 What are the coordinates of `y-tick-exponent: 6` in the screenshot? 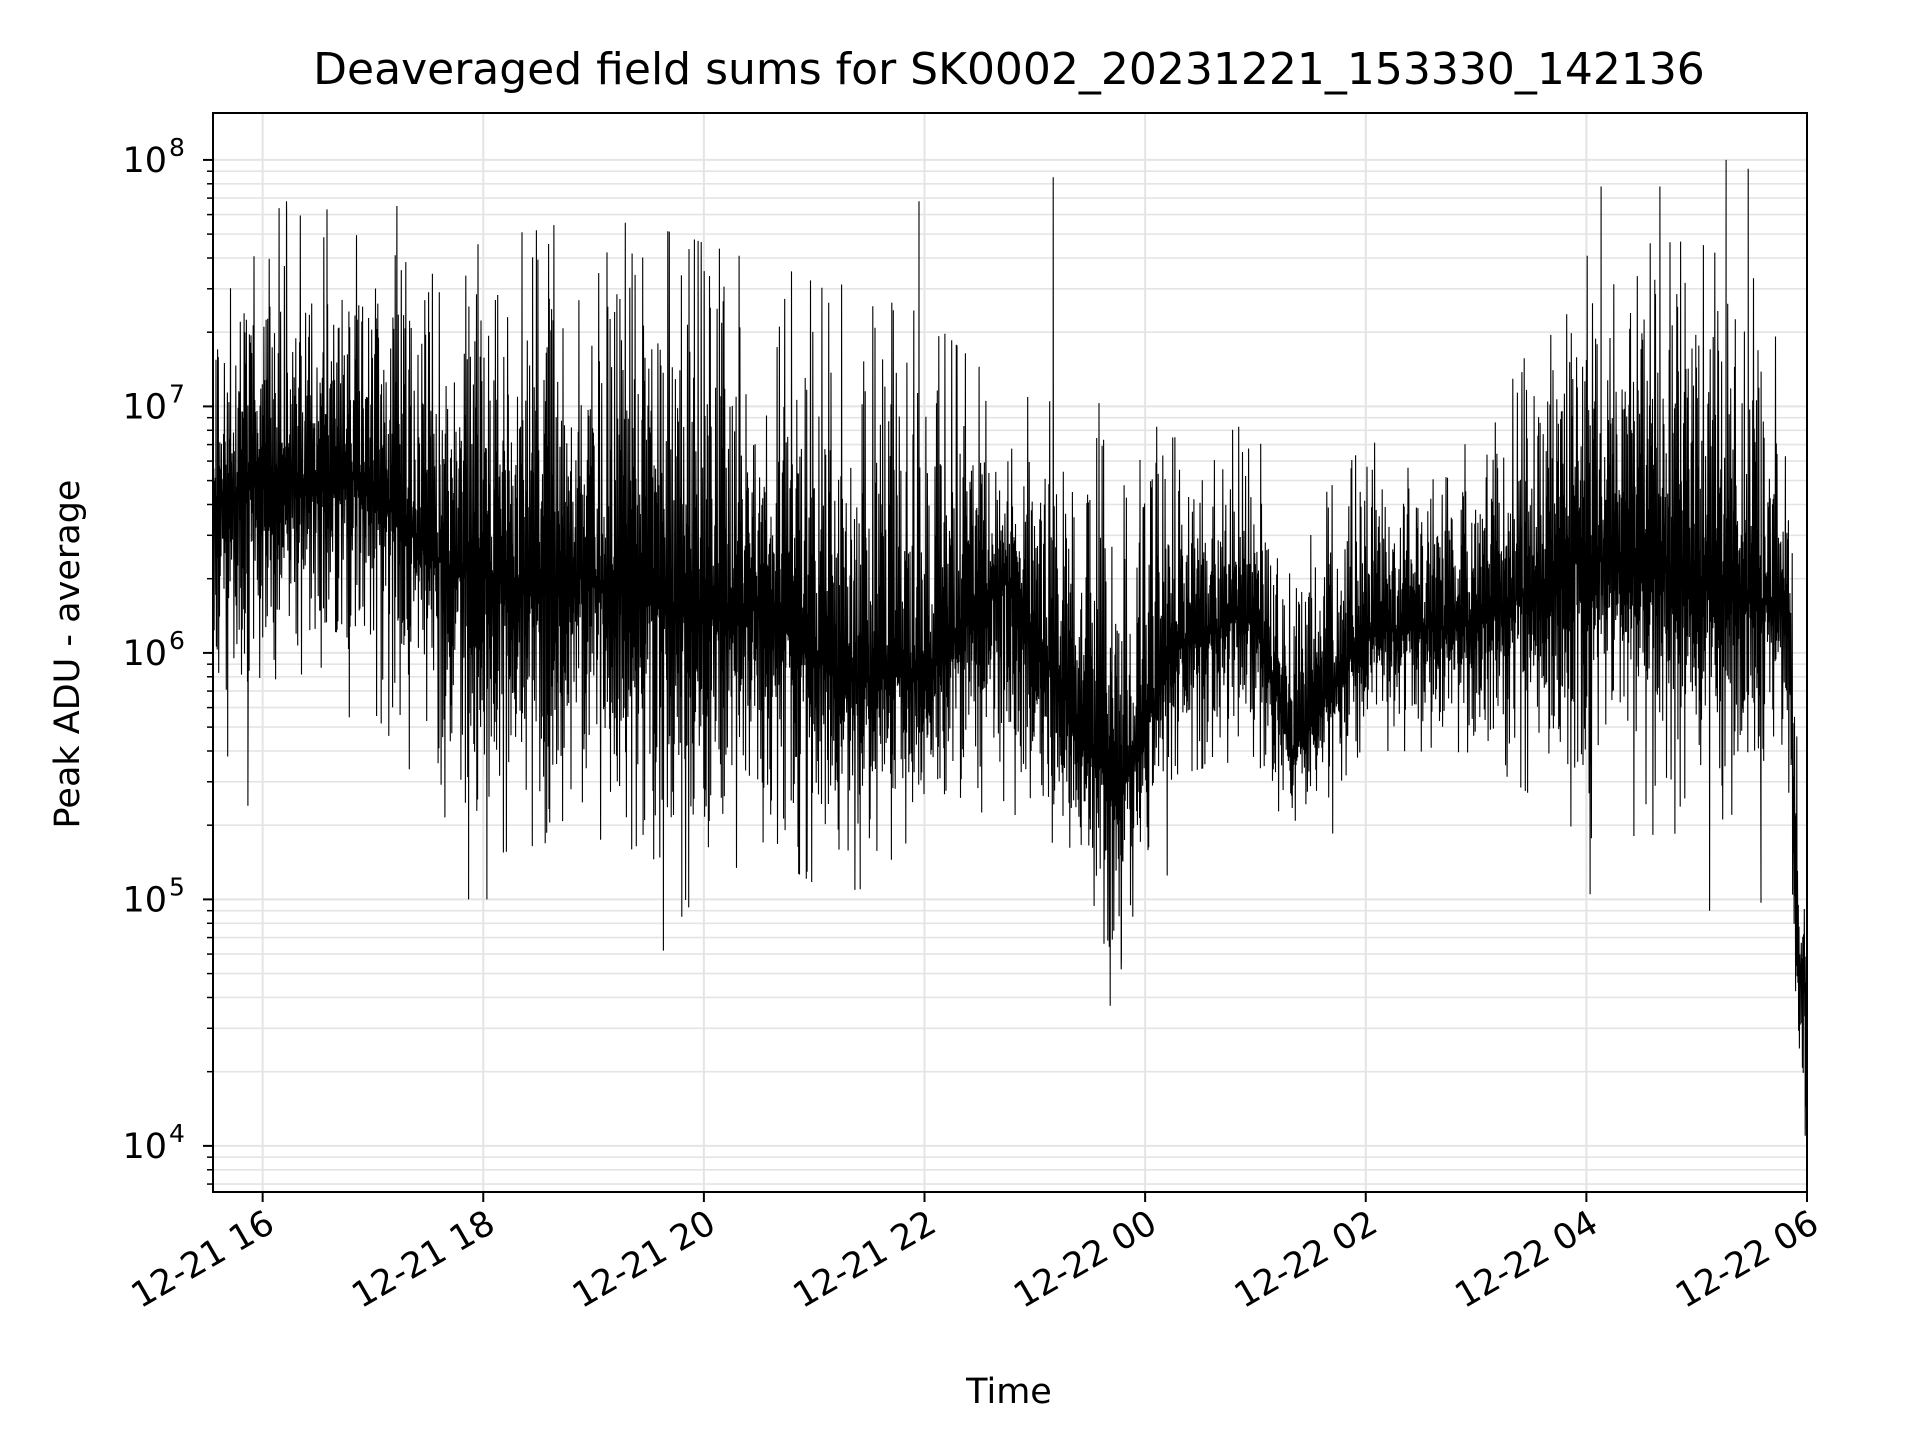 It's located at (177, 640).